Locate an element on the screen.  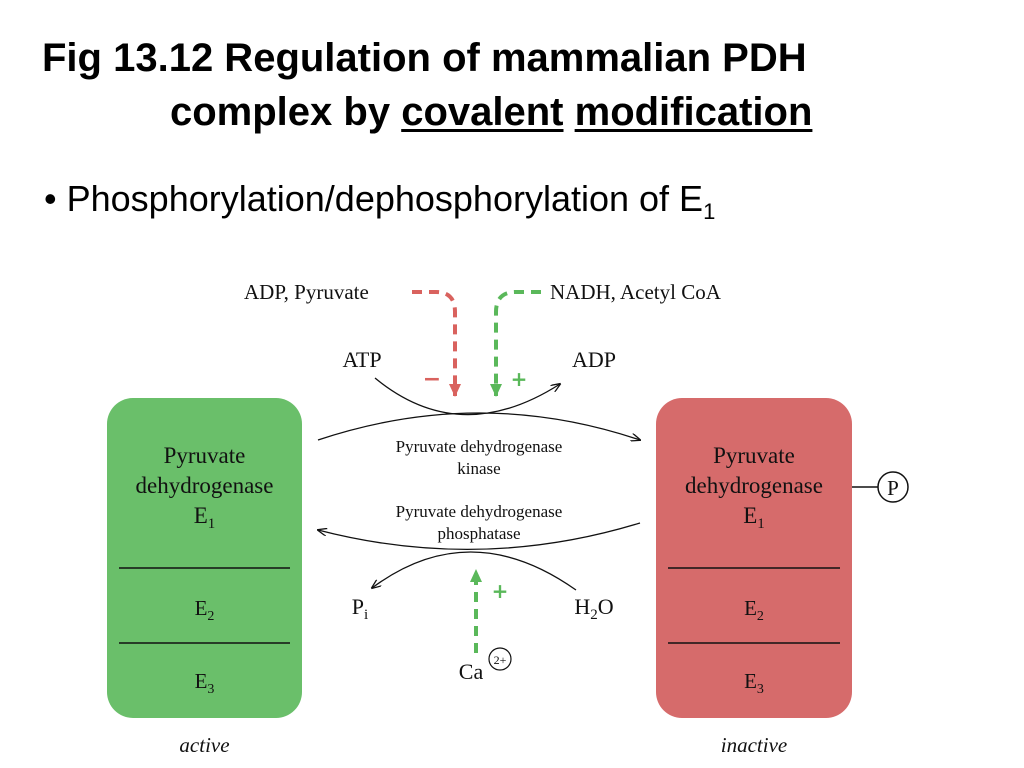
bullet-text: Phosphorylation/dephosphorylation of E is located at coordinates (385, 198).